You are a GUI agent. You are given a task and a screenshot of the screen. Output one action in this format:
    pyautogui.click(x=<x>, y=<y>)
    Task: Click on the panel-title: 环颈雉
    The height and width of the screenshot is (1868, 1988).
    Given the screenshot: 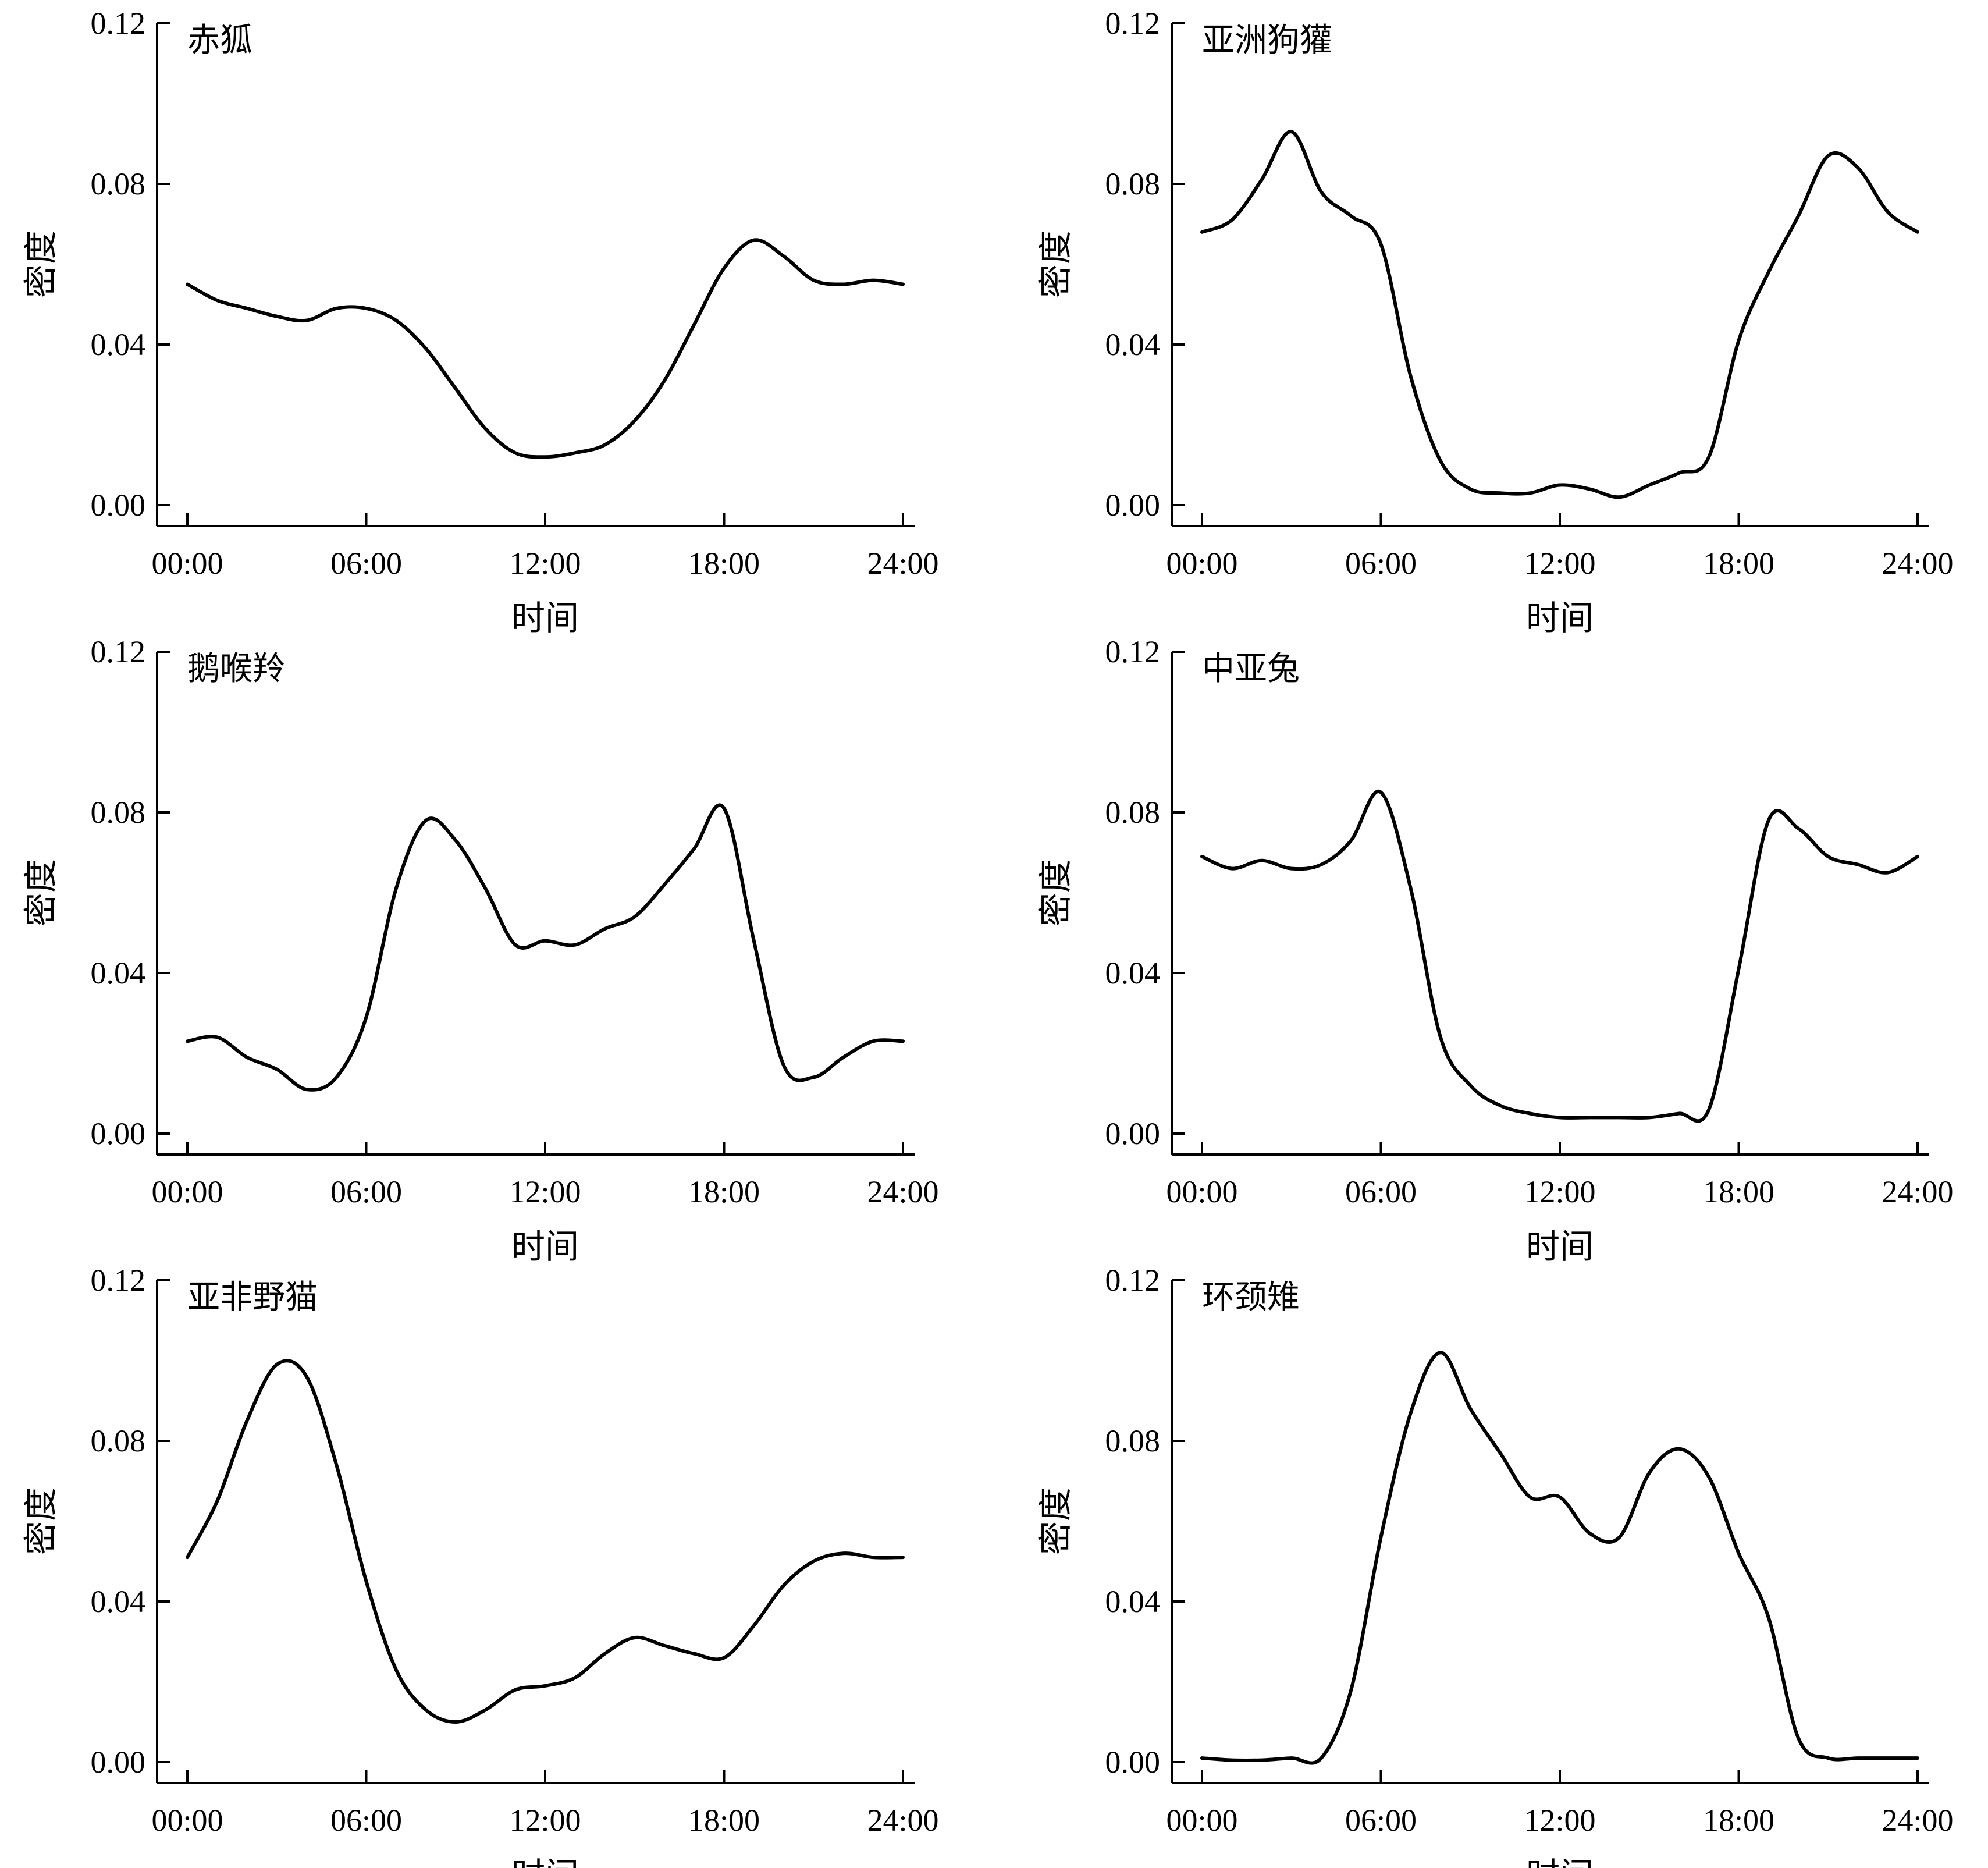 What is the action you would take?
    pyautogui.click(x=1251, y=1297)
    